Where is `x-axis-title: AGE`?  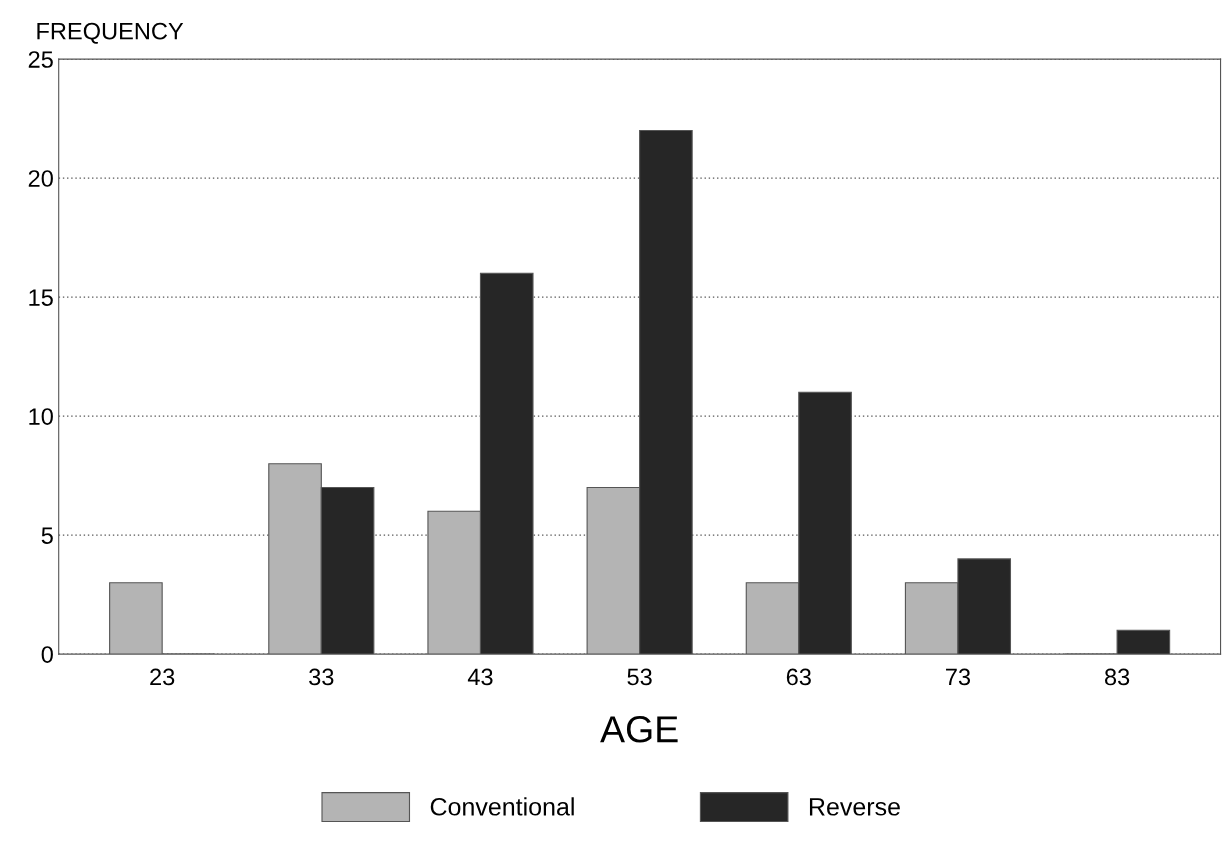
x-axis-title: AGE is located at coordinates (639, 729).